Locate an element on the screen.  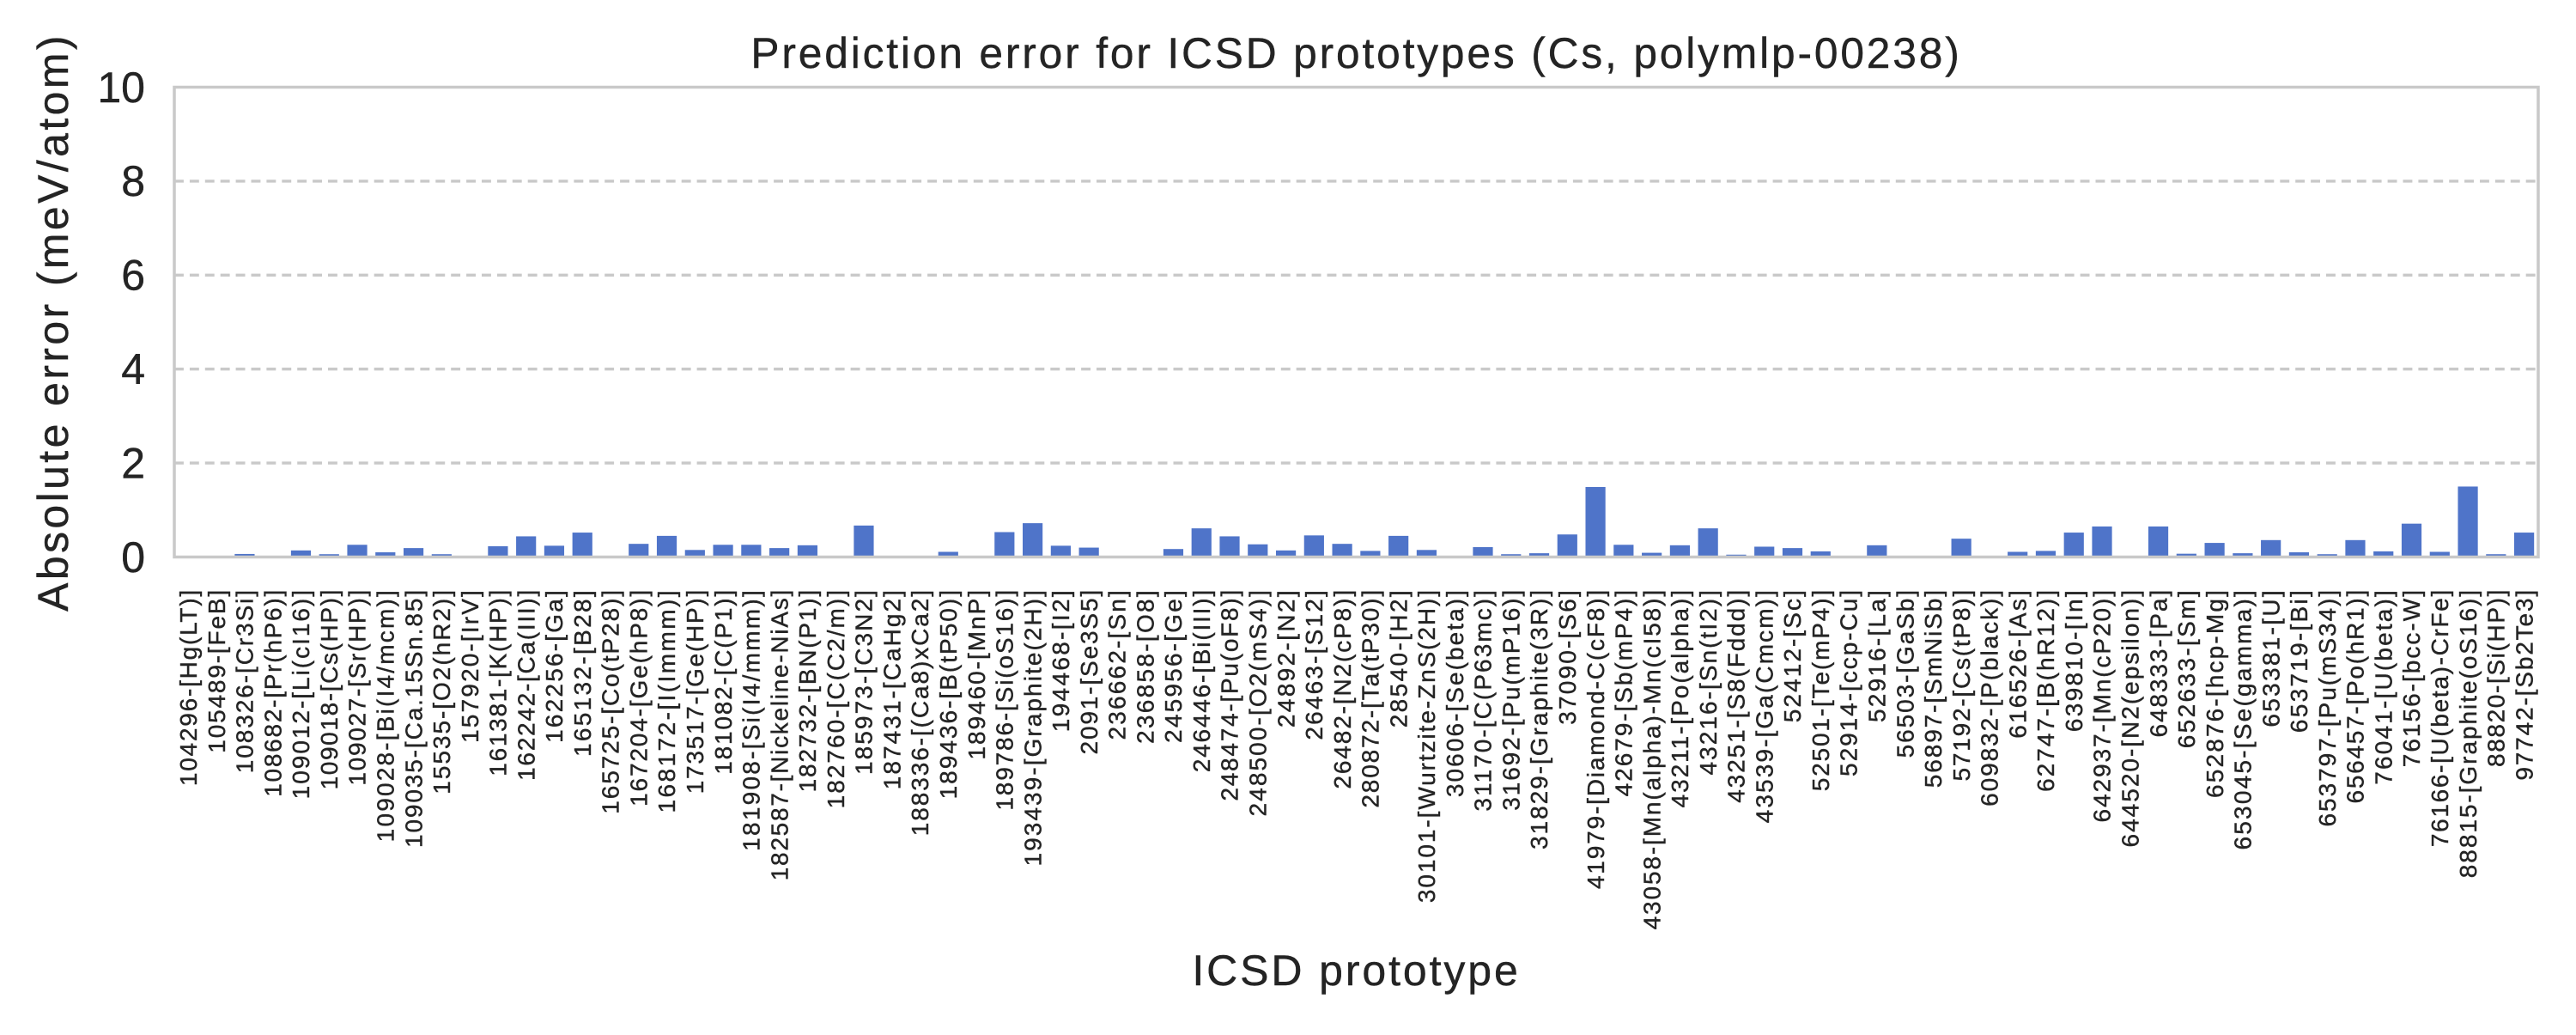
svg-text: 189436-[B(tP50)] is located at coordinates (948, 693).